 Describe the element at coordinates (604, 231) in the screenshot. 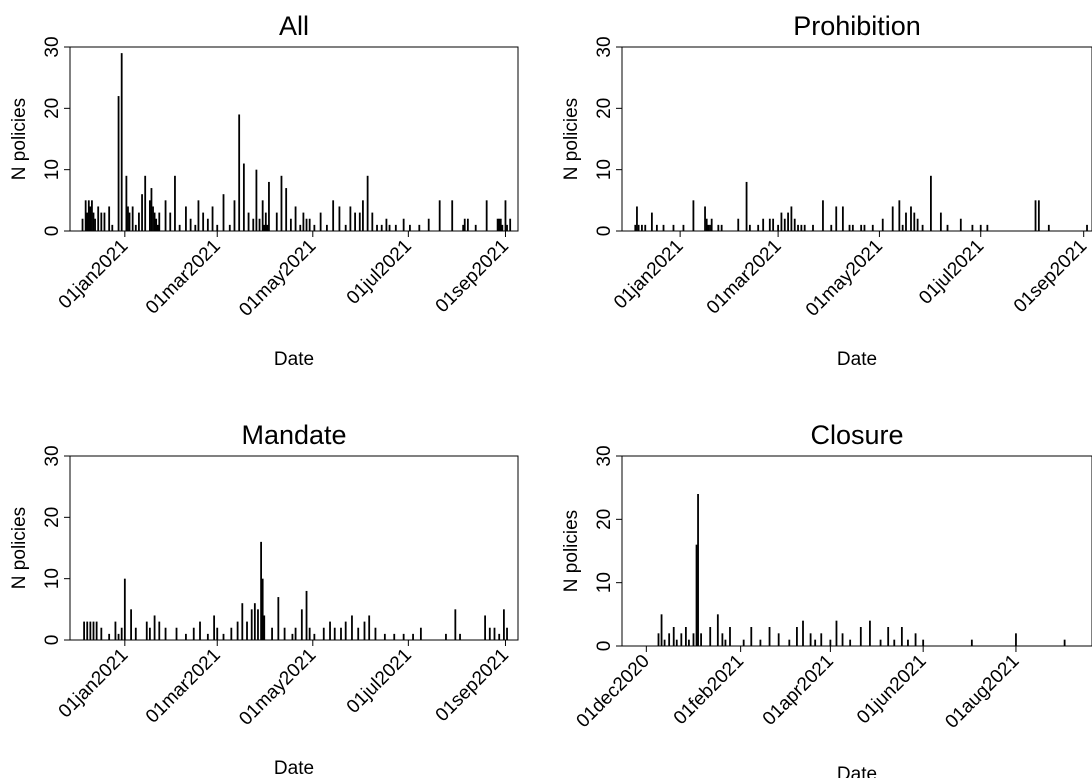

I see `y-tick-label: 0` at that location.